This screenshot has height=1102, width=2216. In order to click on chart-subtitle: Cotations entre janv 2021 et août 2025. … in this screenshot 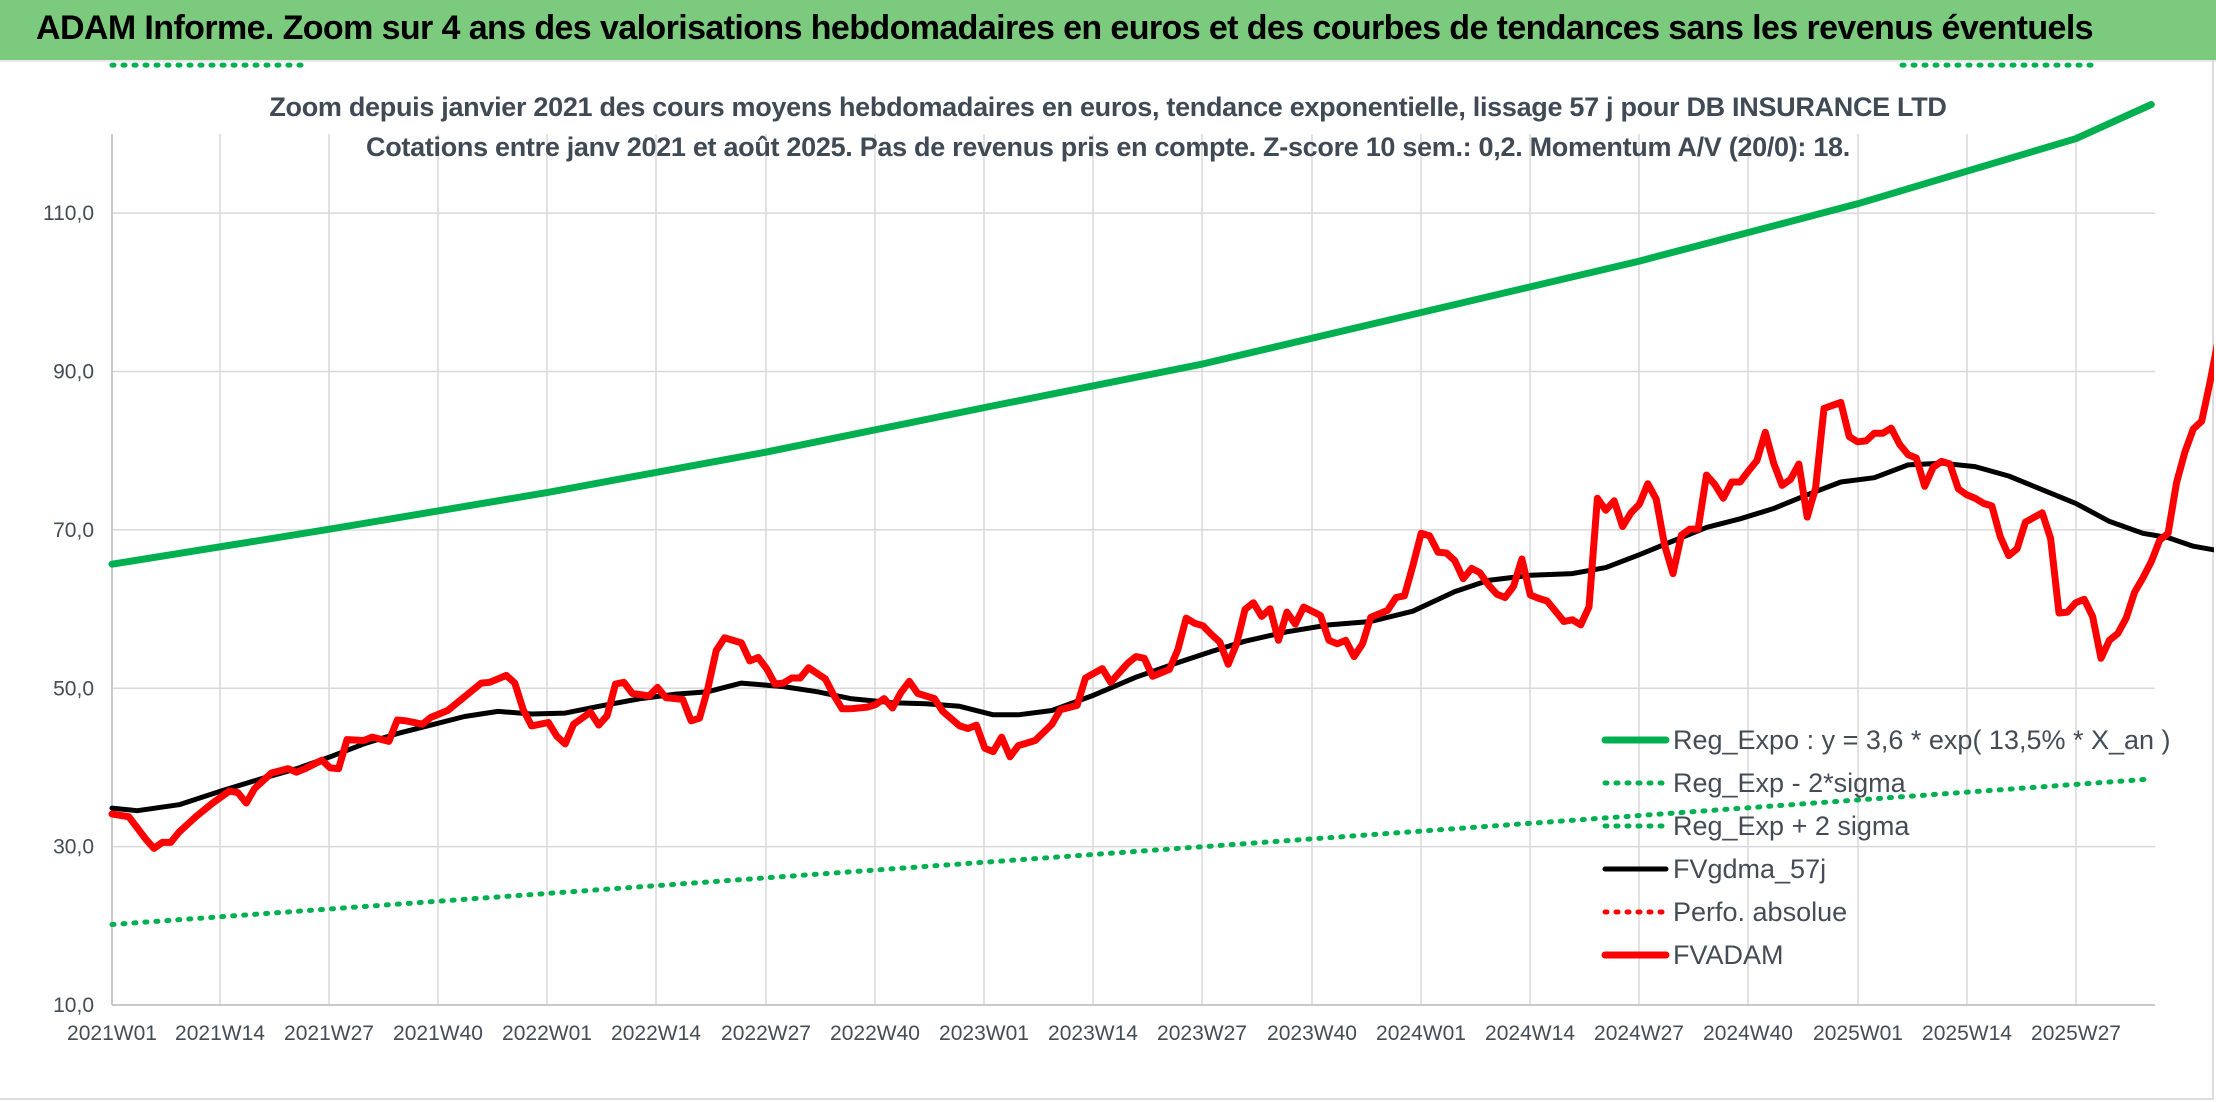, I will do `click(1108, 147)`.